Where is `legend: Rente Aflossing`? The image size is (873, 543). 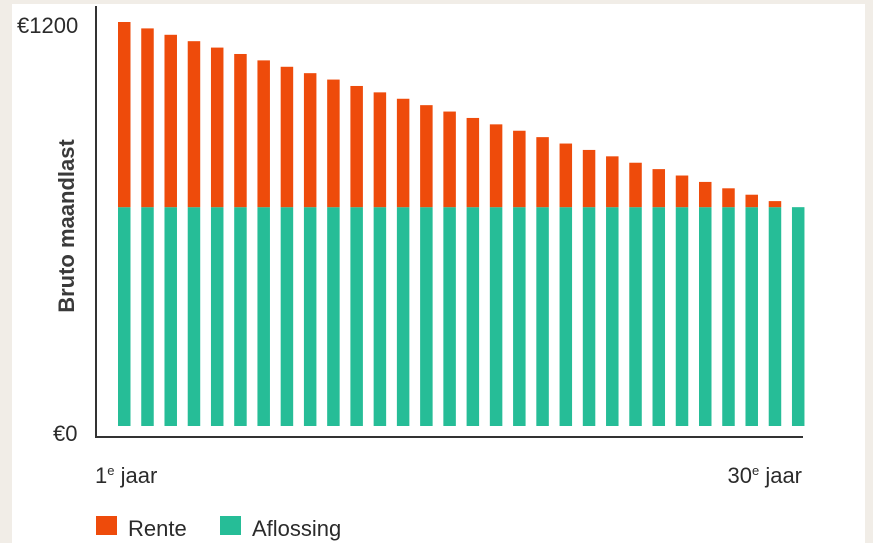 legend: Rente Aflossing is located at coordinates (218, 528).